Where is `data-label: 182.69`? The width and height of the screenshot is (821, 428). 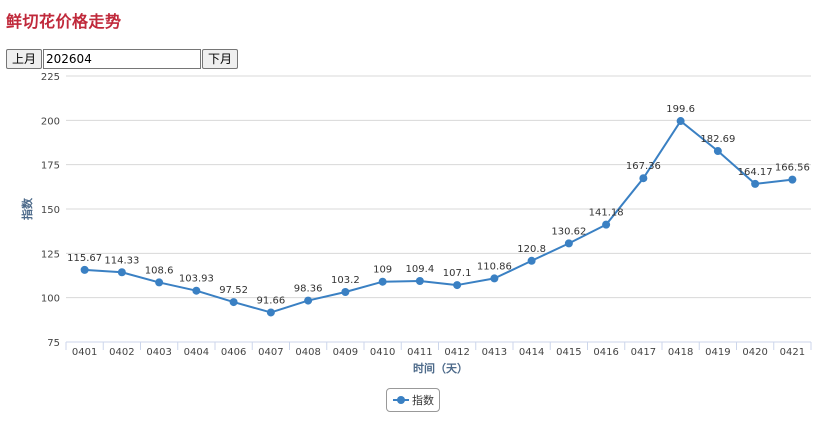 data-label: 182.69 is located at coordinates (717, 139).